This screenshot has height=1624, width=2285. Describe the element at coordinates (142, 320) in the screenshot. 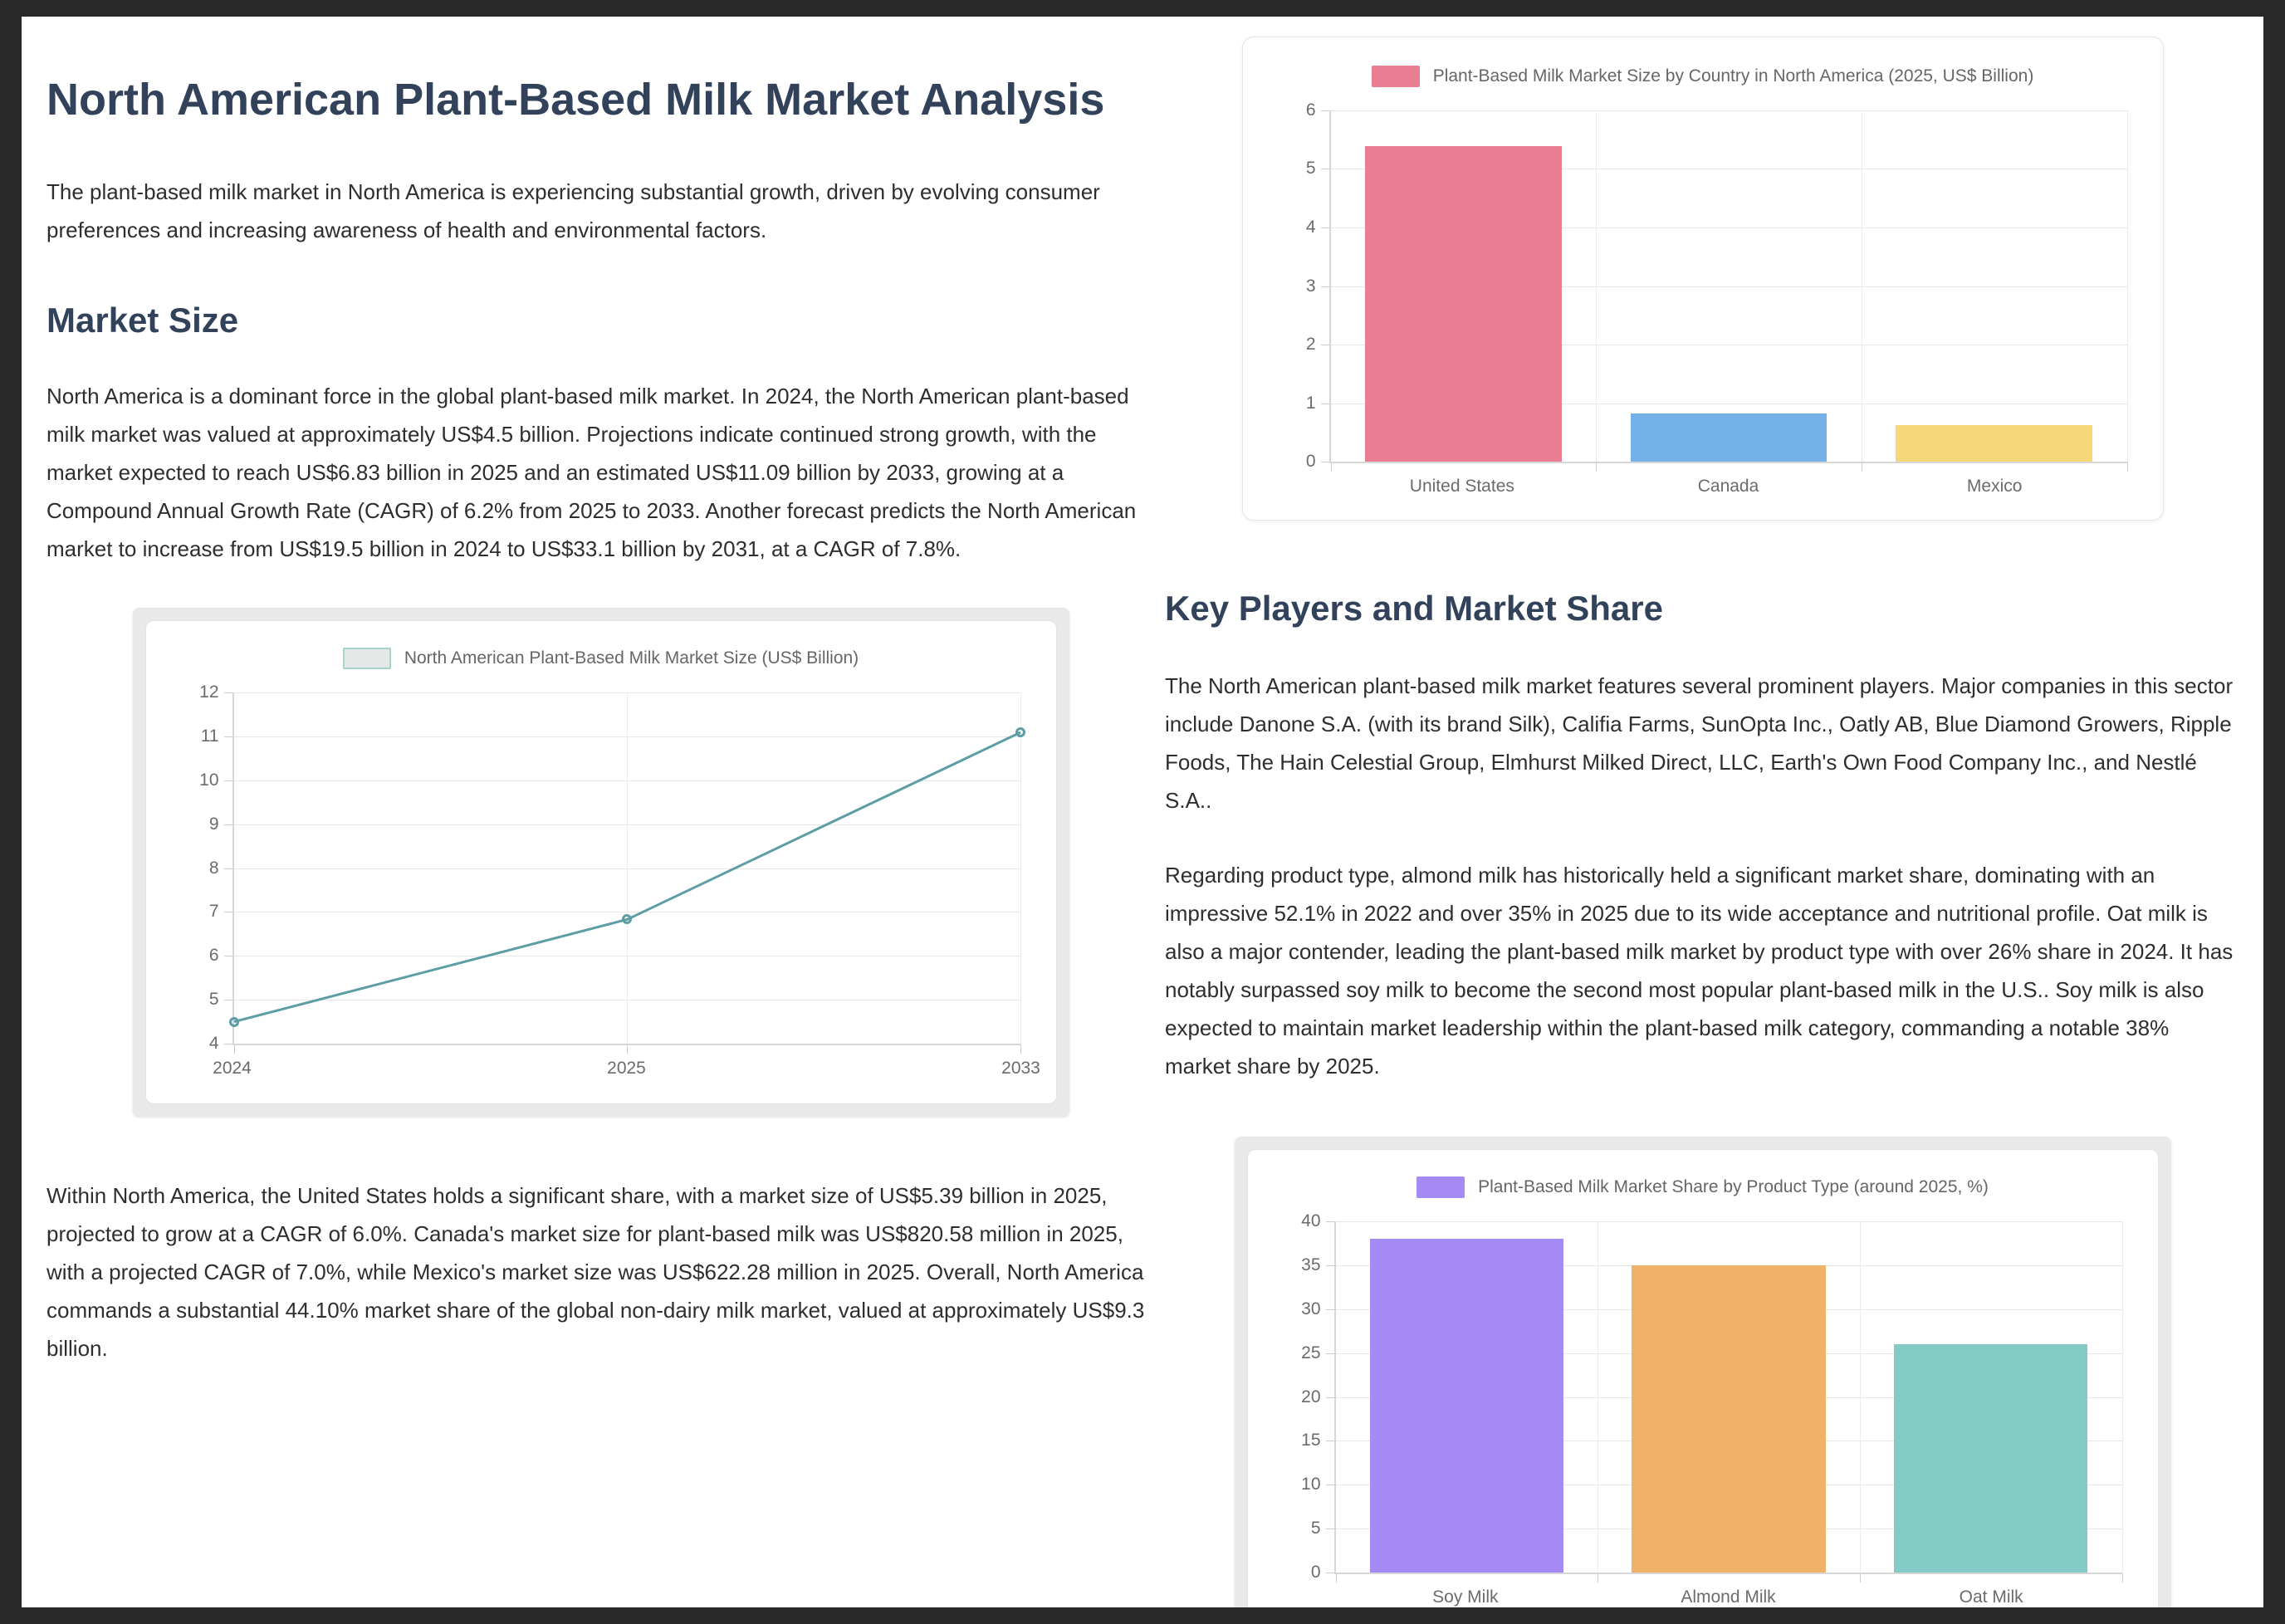

I see `section-heading-market-size: Market Size` at that location.